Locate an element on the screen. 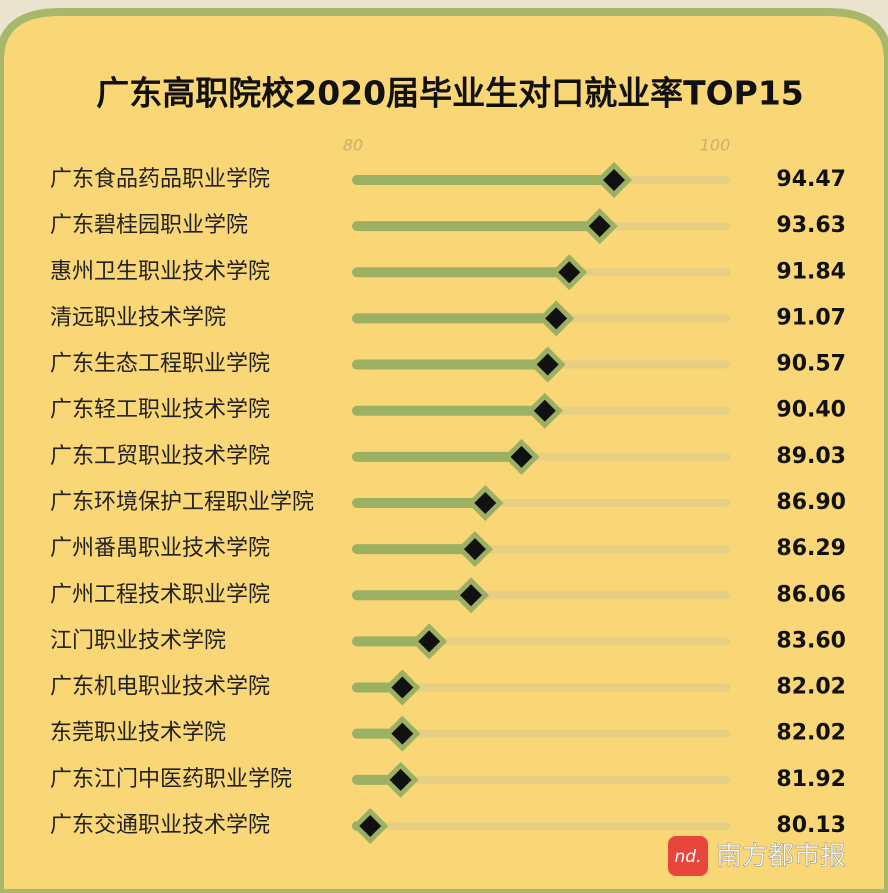 The image size is (888, 893). value-label: 83.60 is located at coordinates (811, 640).